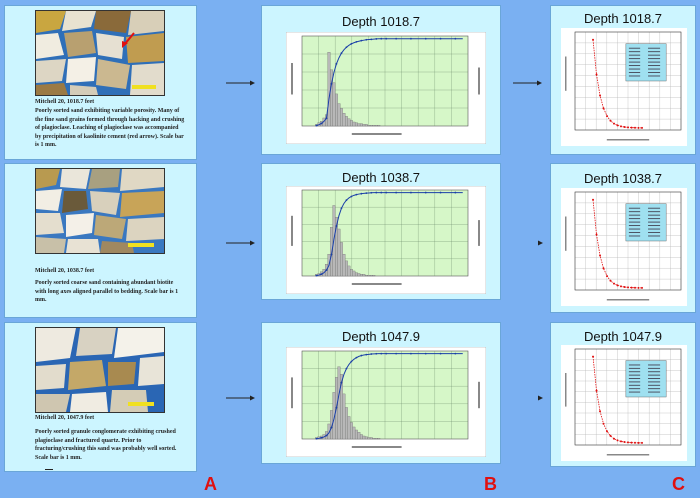  Describe the element at coordinates (628, 81) in the screenshot. I see `plot-border` at that location.